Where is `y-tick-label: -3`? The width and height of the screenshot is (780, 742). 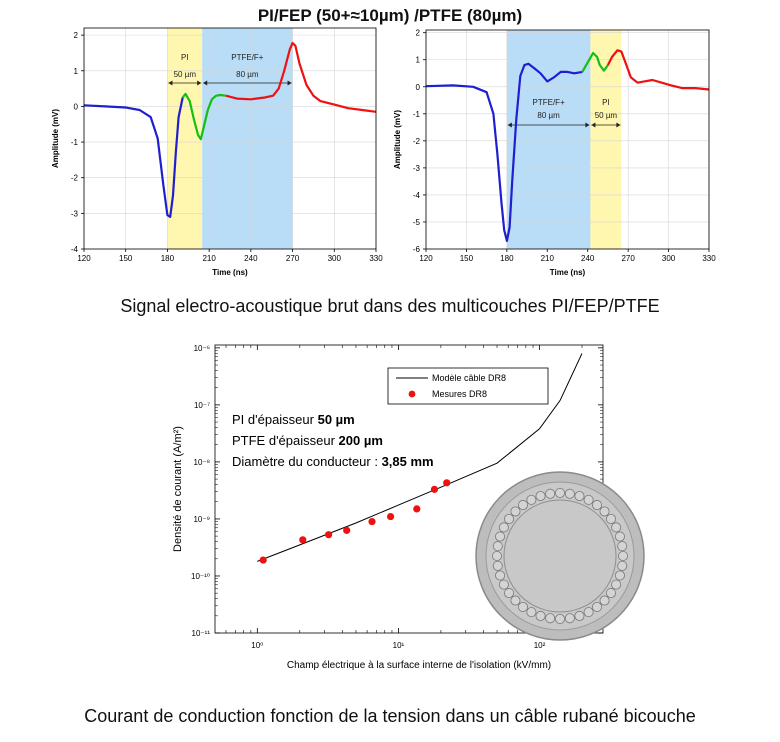
y-tick-label: -3 is located at coordinates (75, 213).